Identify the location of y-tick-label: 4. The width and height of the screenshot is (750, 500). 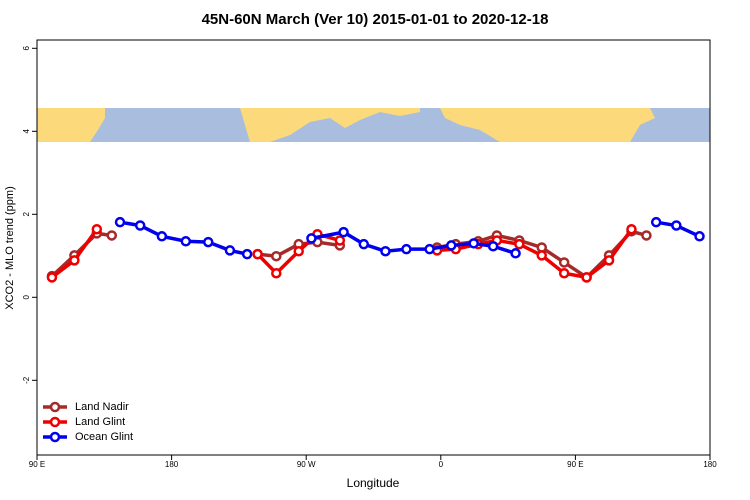
(26, 131).